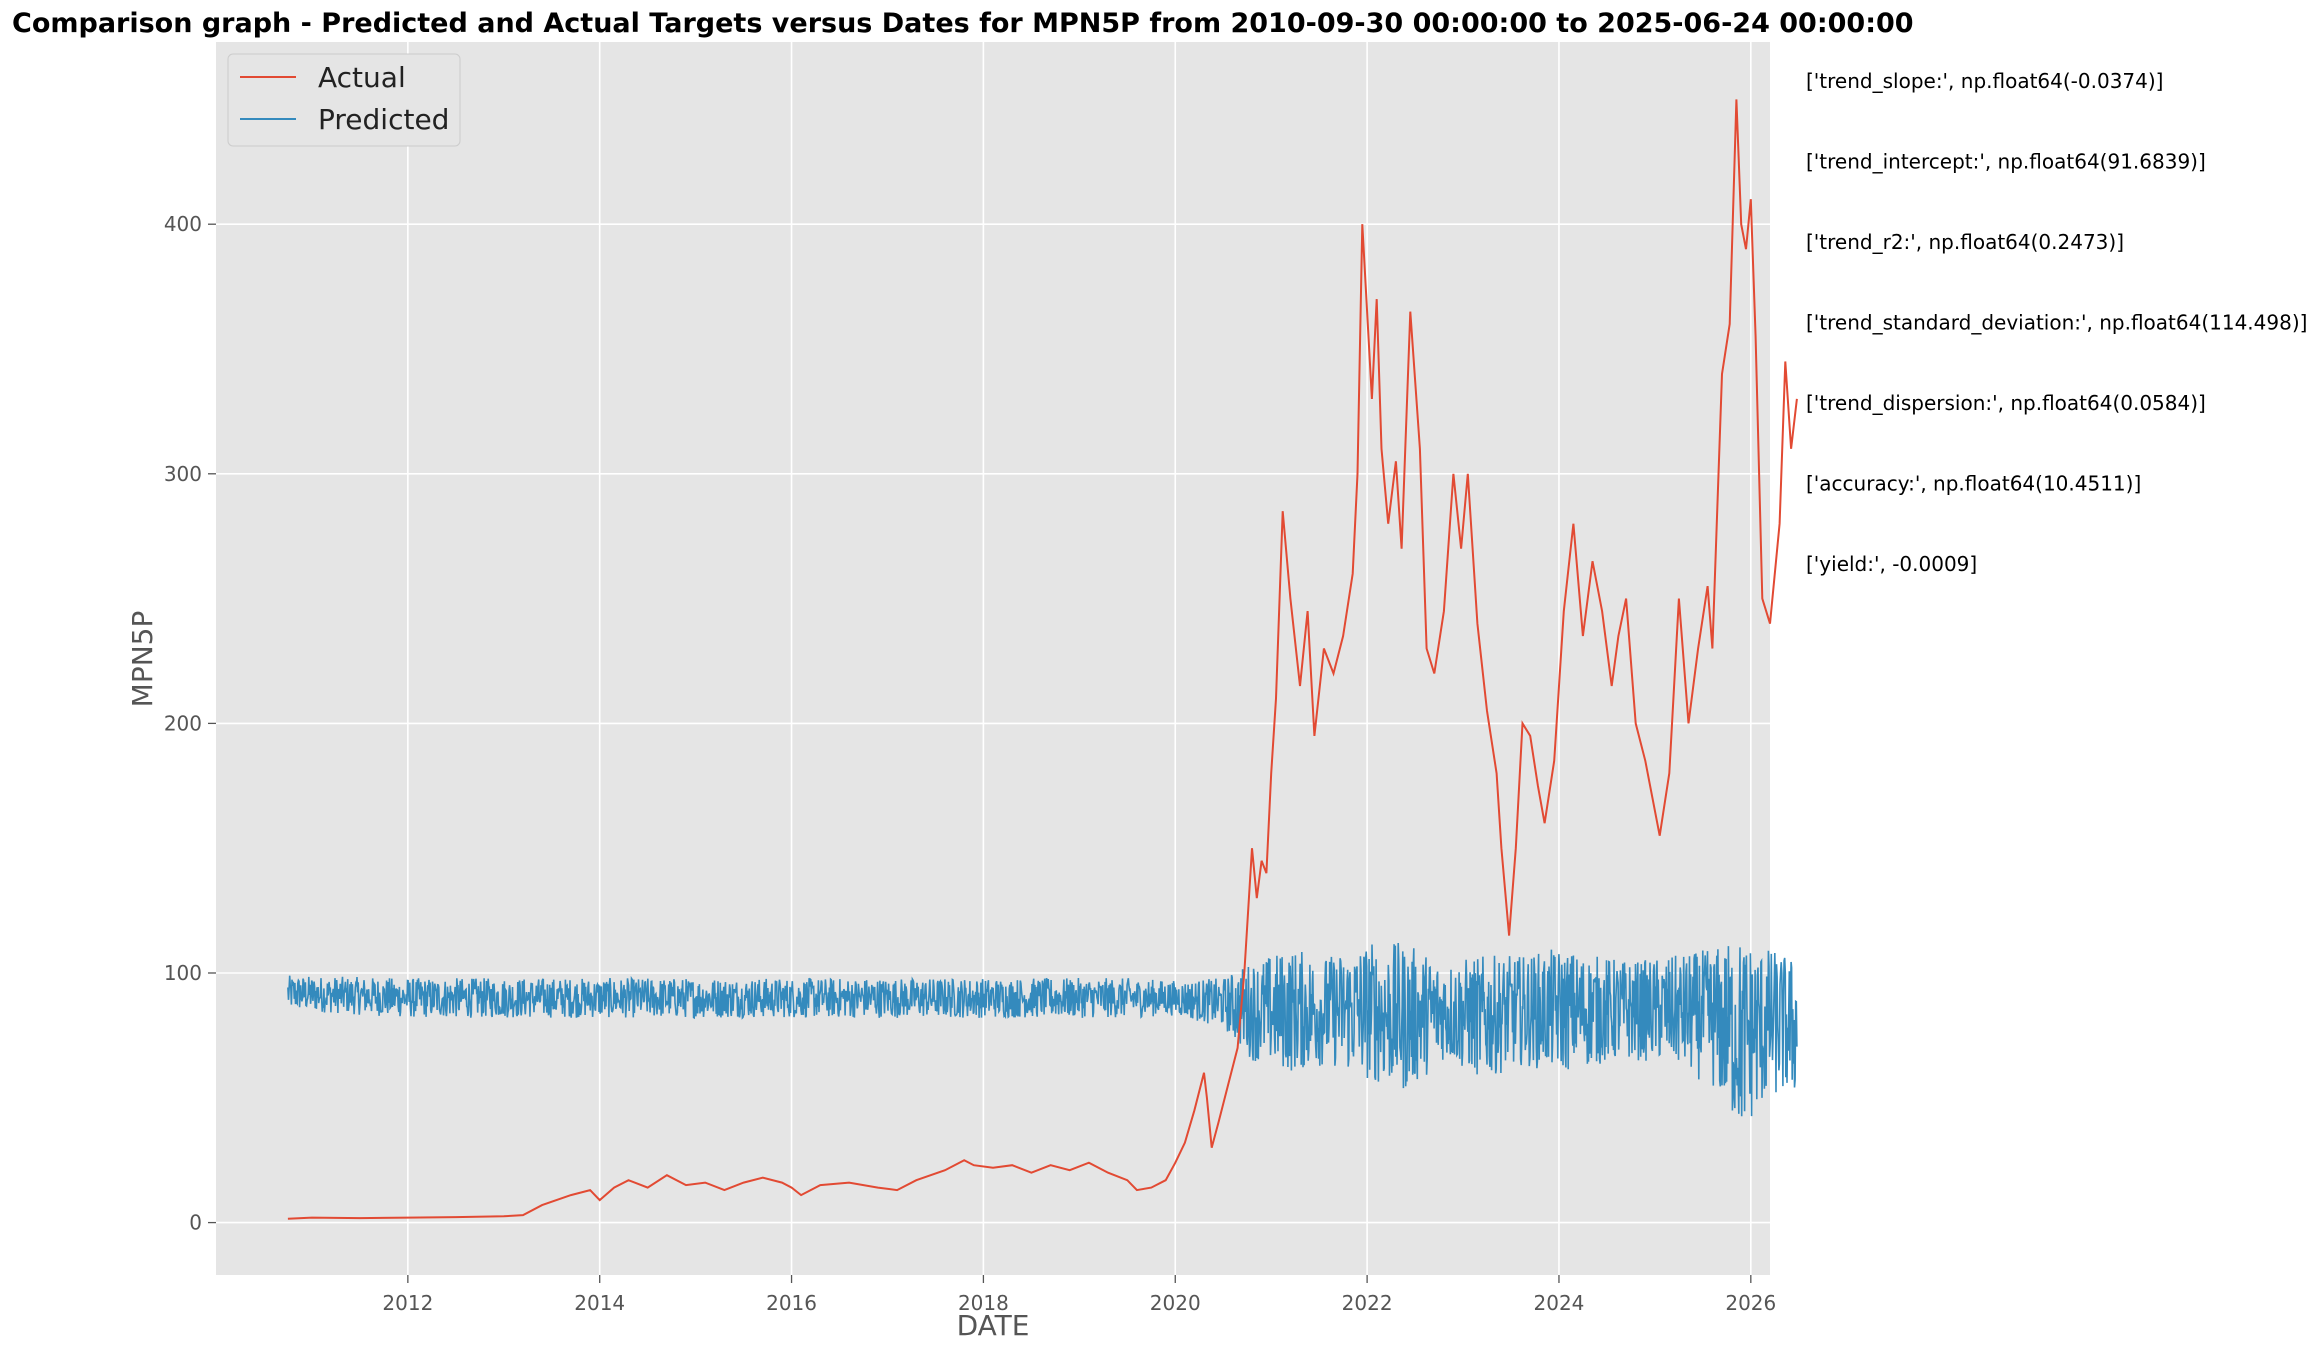  I want to click on x-tick-label: 2024, so click(1559, 1303).